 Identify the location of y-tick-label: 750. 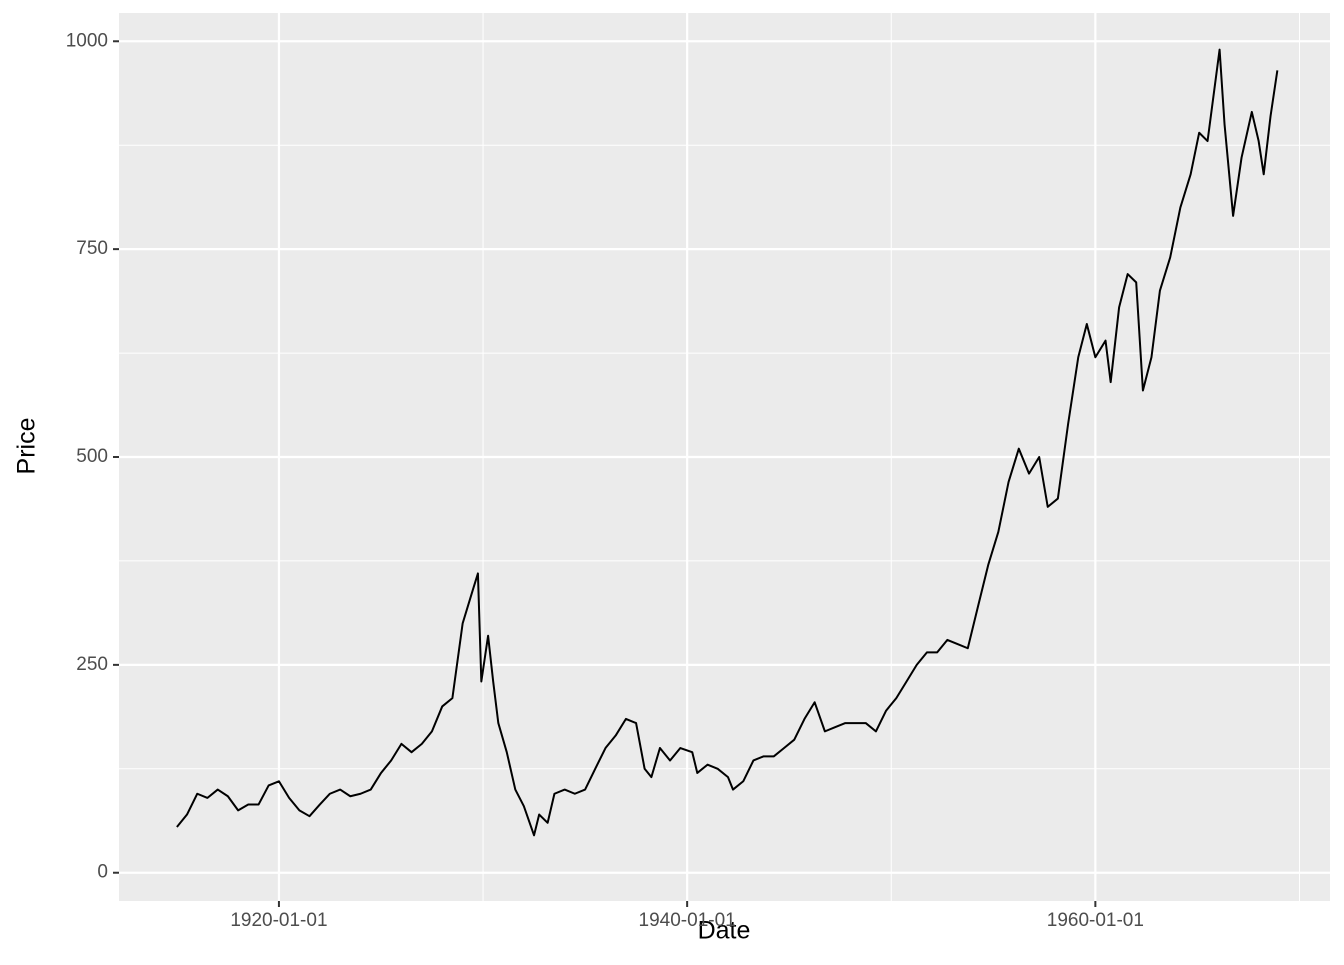
(92, 248).